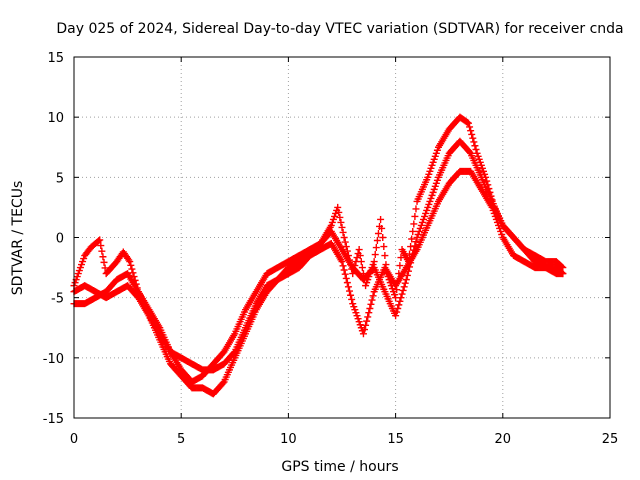 The height and width of the screenshot is (480, 640). I want to click on x-tick-labels: 0 5 10 15 20 25, so click(344, 439).